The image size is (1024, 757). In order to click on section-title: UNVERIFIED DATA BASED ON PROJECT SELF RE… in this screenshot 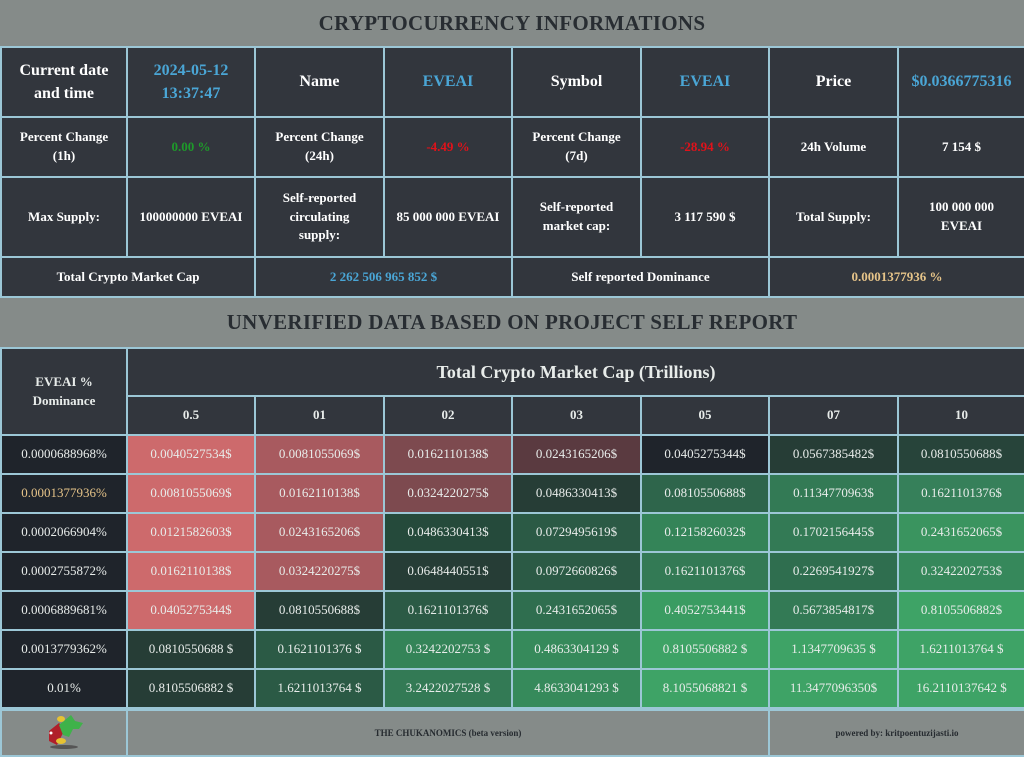, I will do `click(512, 322)`.